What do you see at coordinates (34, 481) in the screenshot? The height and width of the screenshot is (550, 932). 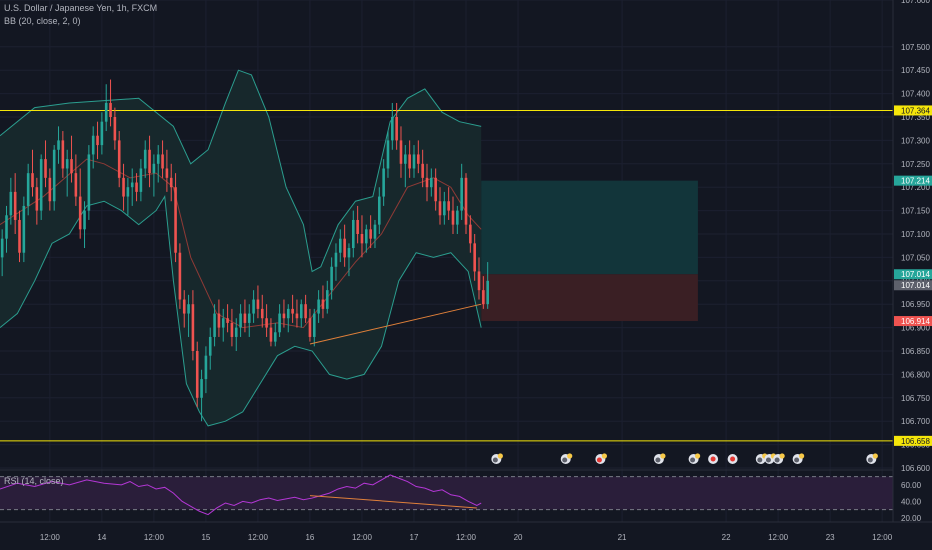 I see `rsi-legend: RSI (14, close)` at bounding box center [34, 481].